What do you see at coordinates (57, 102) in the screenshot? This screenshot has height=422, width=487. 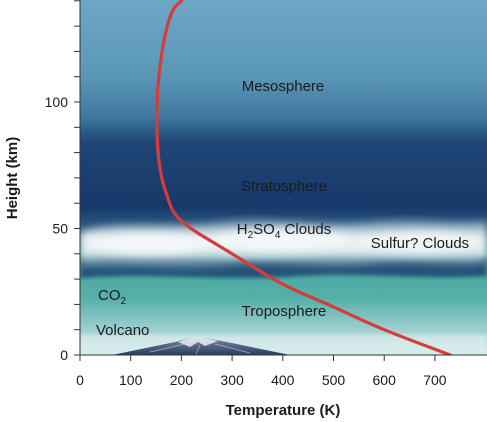 I see `y-tick-label-100: 100` at bounding box center [57, 102].